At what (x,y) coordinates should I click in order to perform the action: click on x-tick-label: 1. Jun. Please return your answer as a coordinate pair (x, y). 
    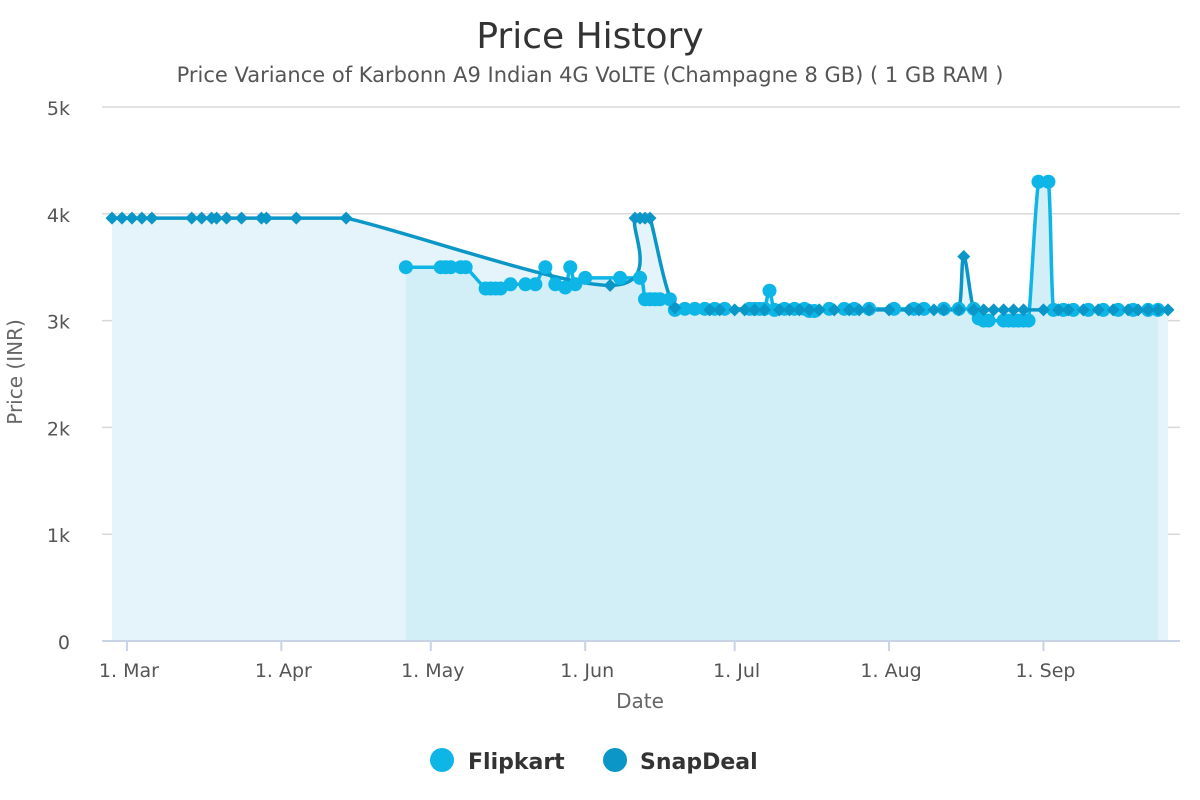
    Looking at the image, I should click on (587, 671).